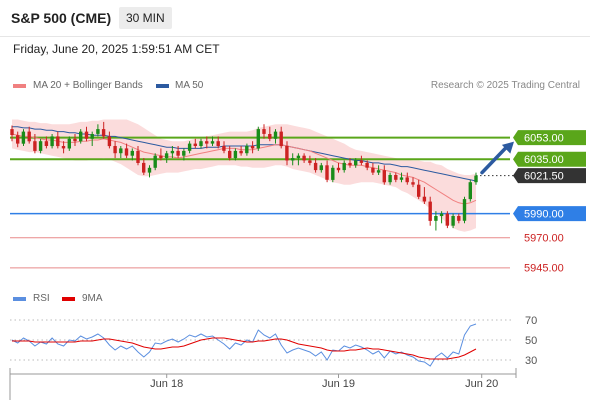  What do you see at coordinates (19, 86) in the screenshot?
I see `ma20-legend-swatch` at bounding box center [19, 86].